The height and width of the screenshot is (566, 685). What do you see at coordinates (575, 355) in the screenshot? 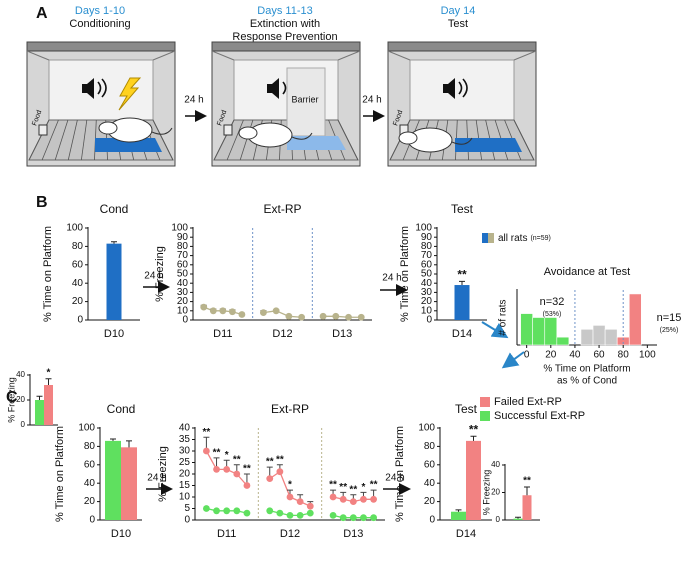
I see `x-tick-label: 40` at bounding box center [575, 355].